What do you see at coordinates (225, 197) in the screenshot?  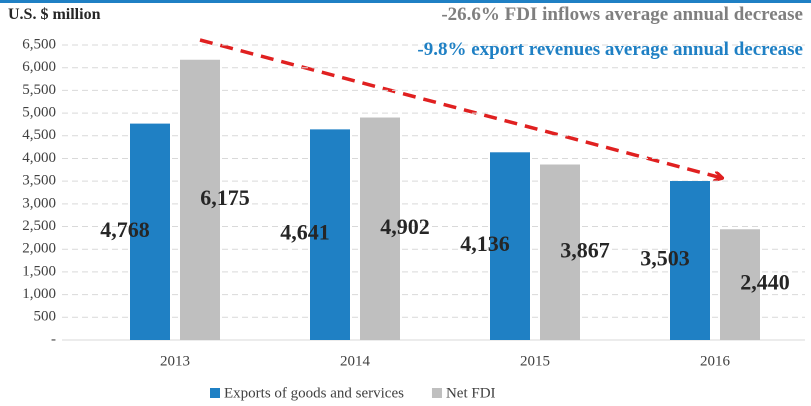 I see `data-label: 6,175` at bounding box center [225, 197].